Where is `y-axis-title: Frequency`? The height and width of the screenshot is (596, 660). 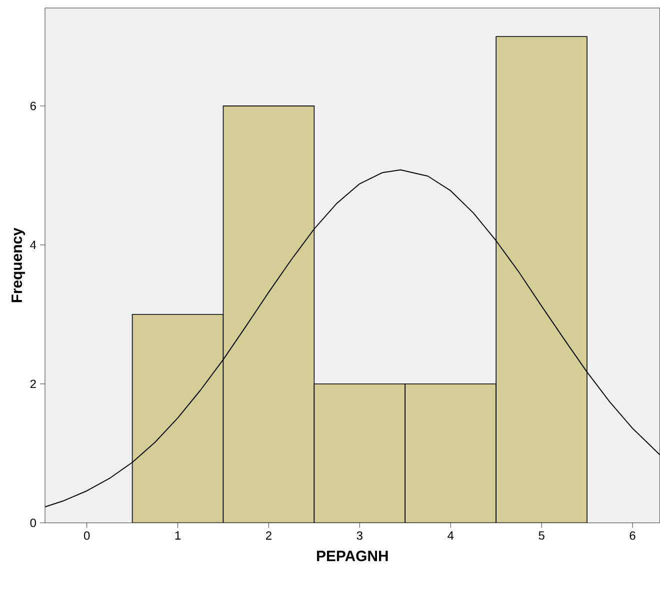 y-axis-title: Frequency is located at coordinates (18, 265).